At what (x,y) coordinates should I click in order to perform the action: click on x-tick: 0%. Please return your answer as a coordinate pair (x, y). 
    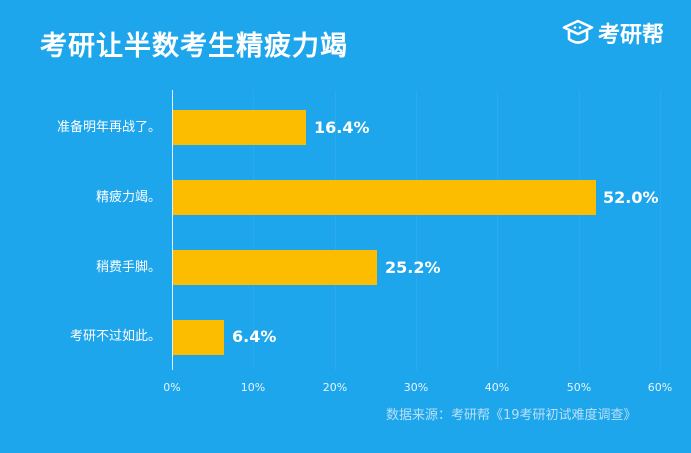
    Looking at the image, I should click on (172, 387).